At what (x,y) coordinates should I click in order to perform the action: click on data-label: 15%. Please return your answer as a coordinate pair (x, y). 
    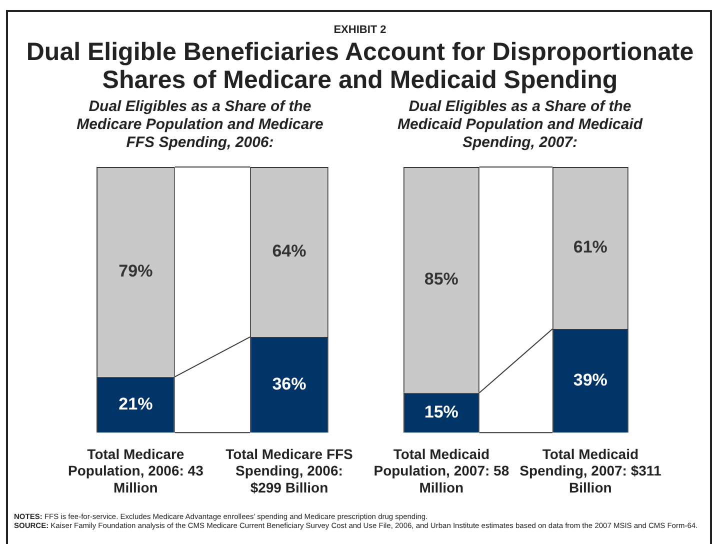
    Looking at the image, I should click on (441, 412).